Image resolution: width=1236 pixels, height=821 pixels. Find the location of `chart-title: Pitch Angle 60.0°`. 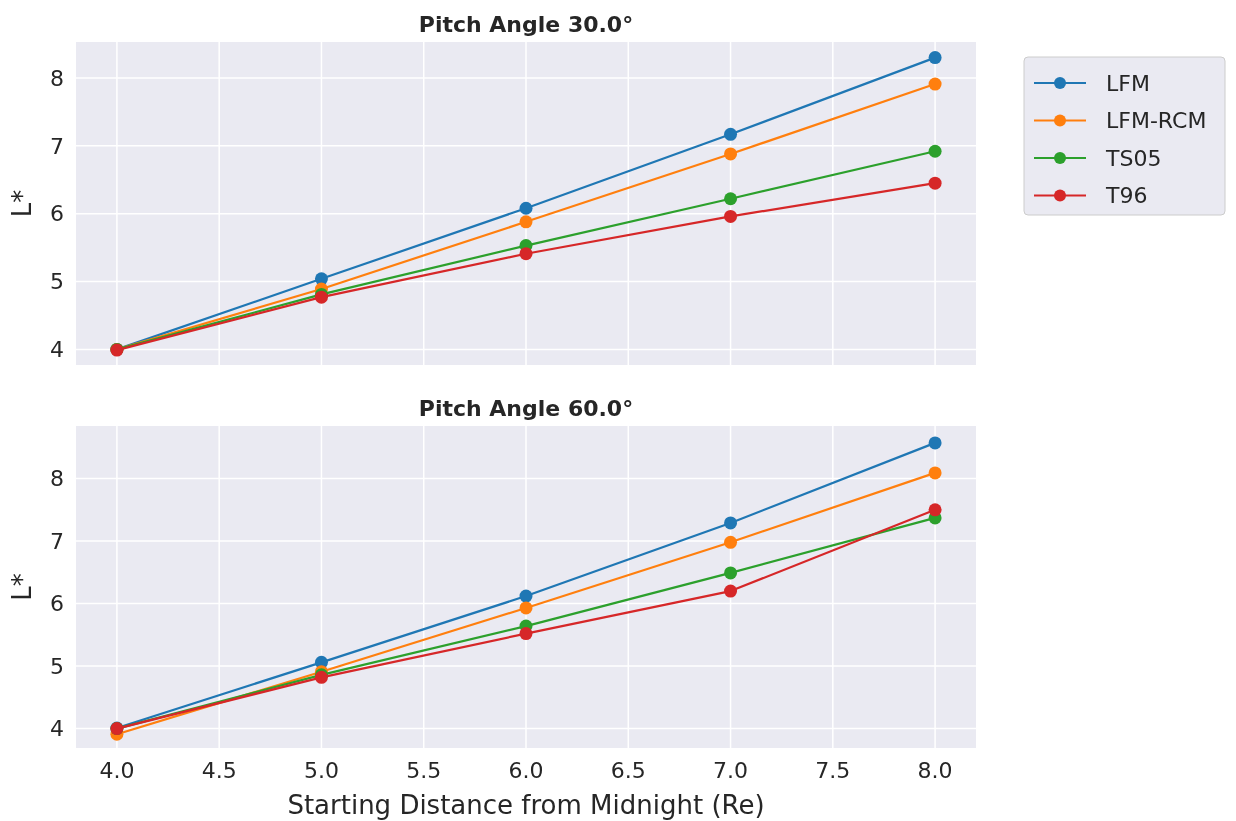

chart-title: Pitch Angle 60.0° is located at coordinates (526, 408).